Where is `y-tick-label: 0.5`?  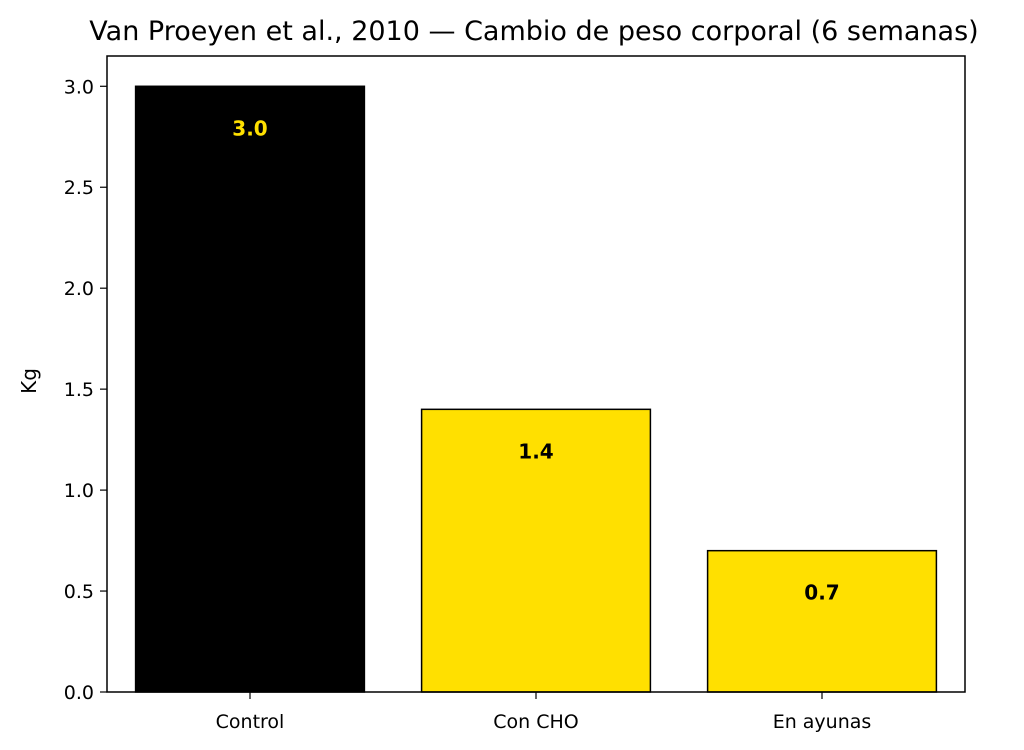 y-tick-label: 0.5 is located at coordinates (79, 592).